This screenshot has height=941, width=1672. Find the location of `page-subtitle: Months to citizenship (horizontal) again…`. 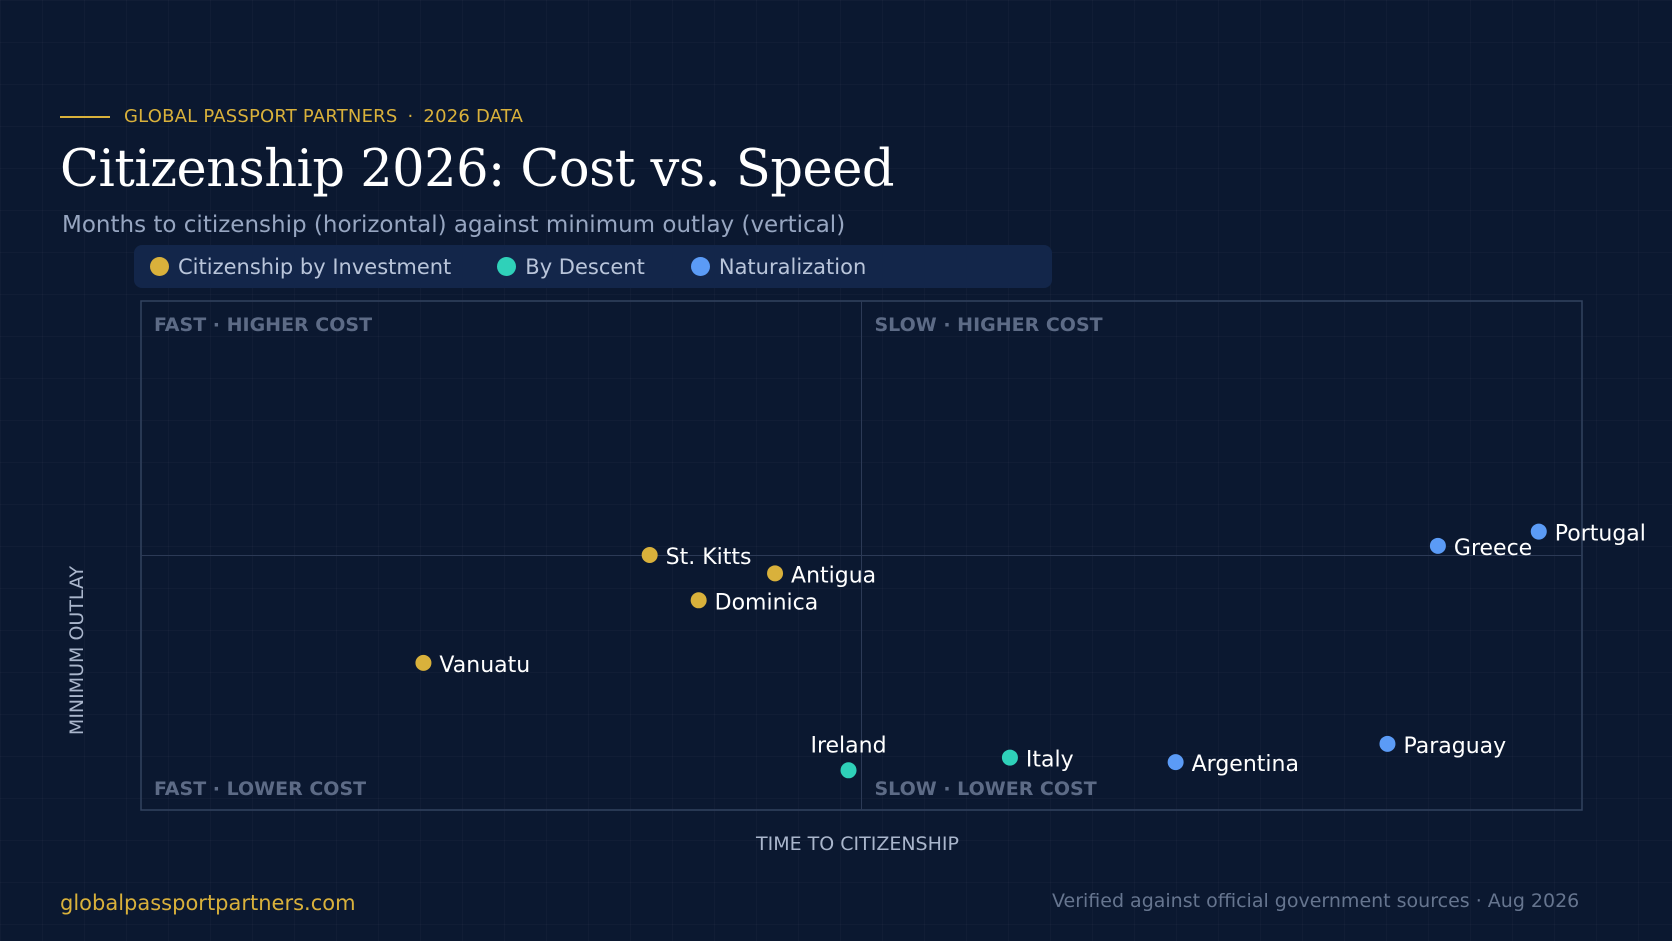

page-subtitle: Months to citizenship (horizontal) again… is located at coordinates (454, 225).